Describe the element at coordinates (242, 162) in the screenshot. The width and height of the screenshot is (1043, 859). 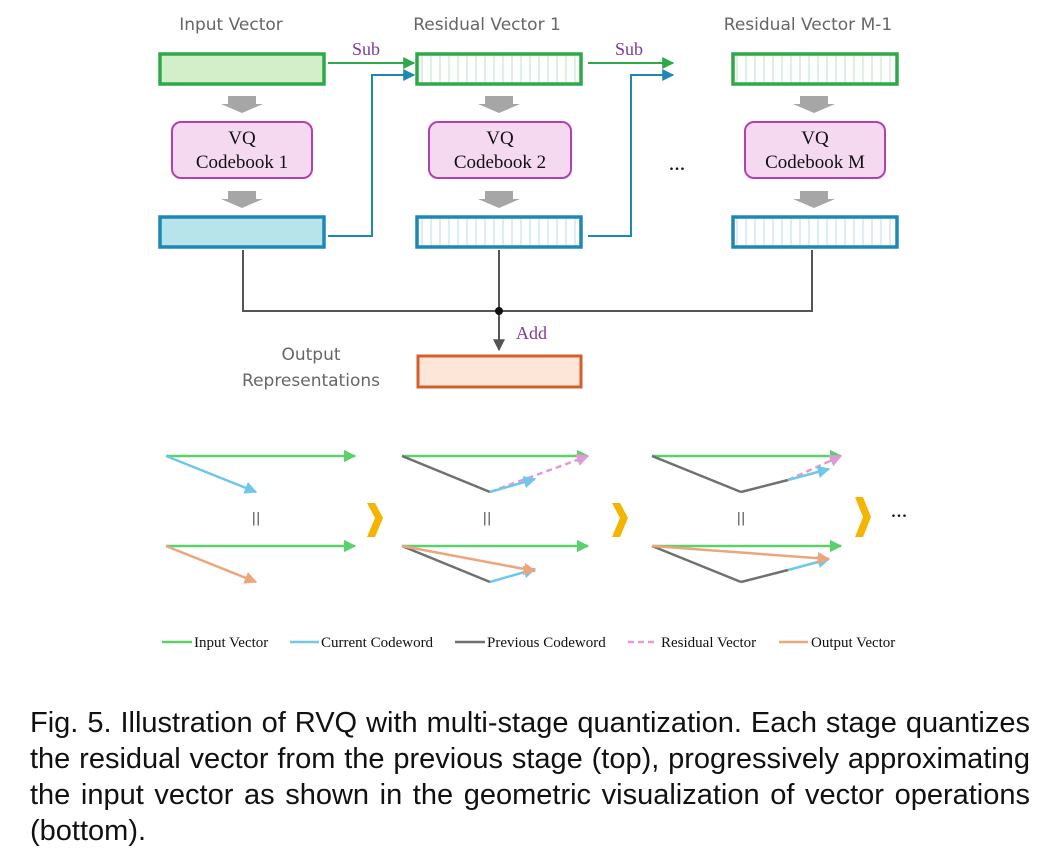
I see `codebook-1-label: Codebook 1` at that location.